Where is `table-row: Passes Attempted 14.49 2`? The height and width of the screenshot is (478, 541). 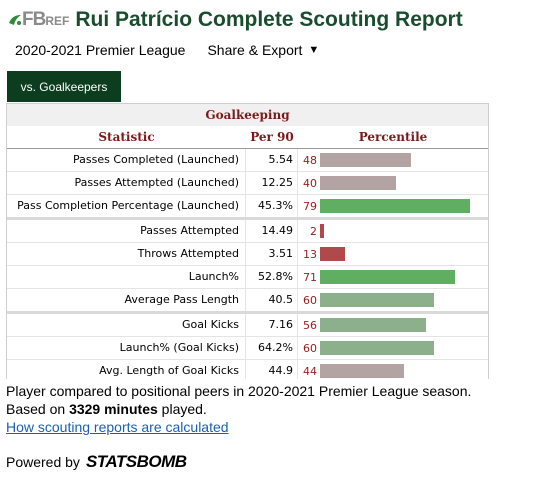
table-row: Passes Attempted 14.49 2 is located at coordinates (247, 231).